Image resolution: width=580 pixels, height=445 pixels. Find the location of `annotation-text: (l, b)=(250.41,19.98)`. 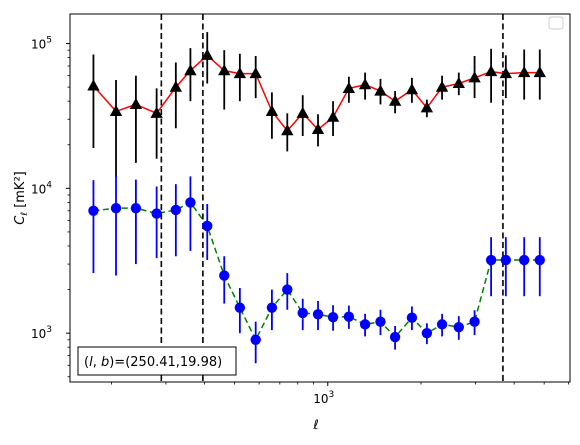

annotation-text: (l, b)=(250.41,19.98) is located at coordinates (153, 362).